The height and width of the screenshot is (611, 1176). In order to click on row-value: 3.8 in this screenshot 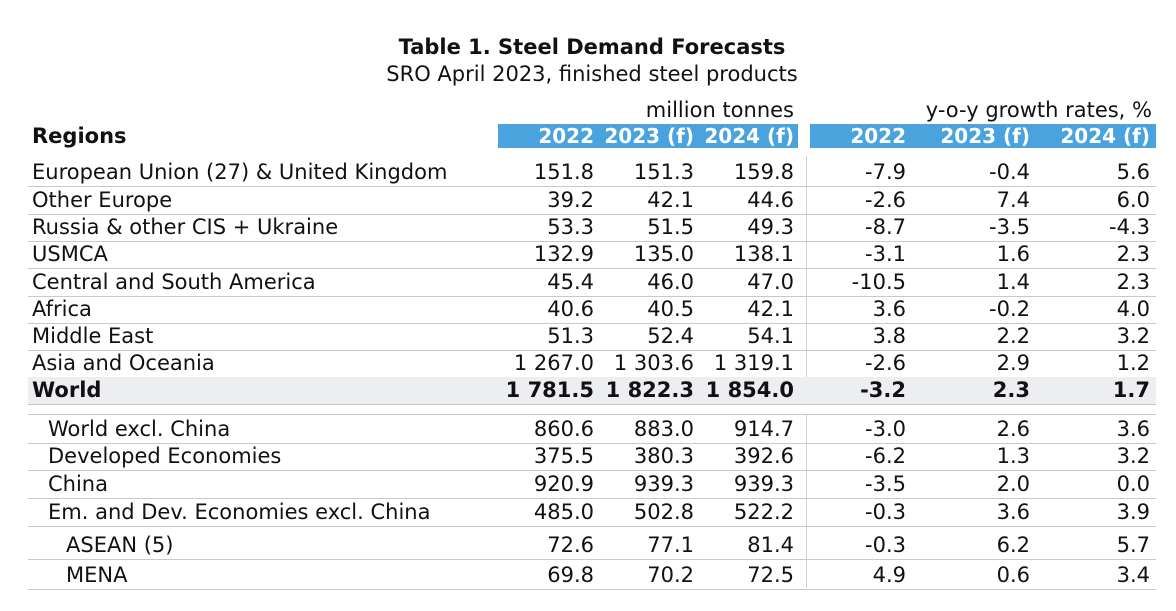, I will do `click(889, 336)`.